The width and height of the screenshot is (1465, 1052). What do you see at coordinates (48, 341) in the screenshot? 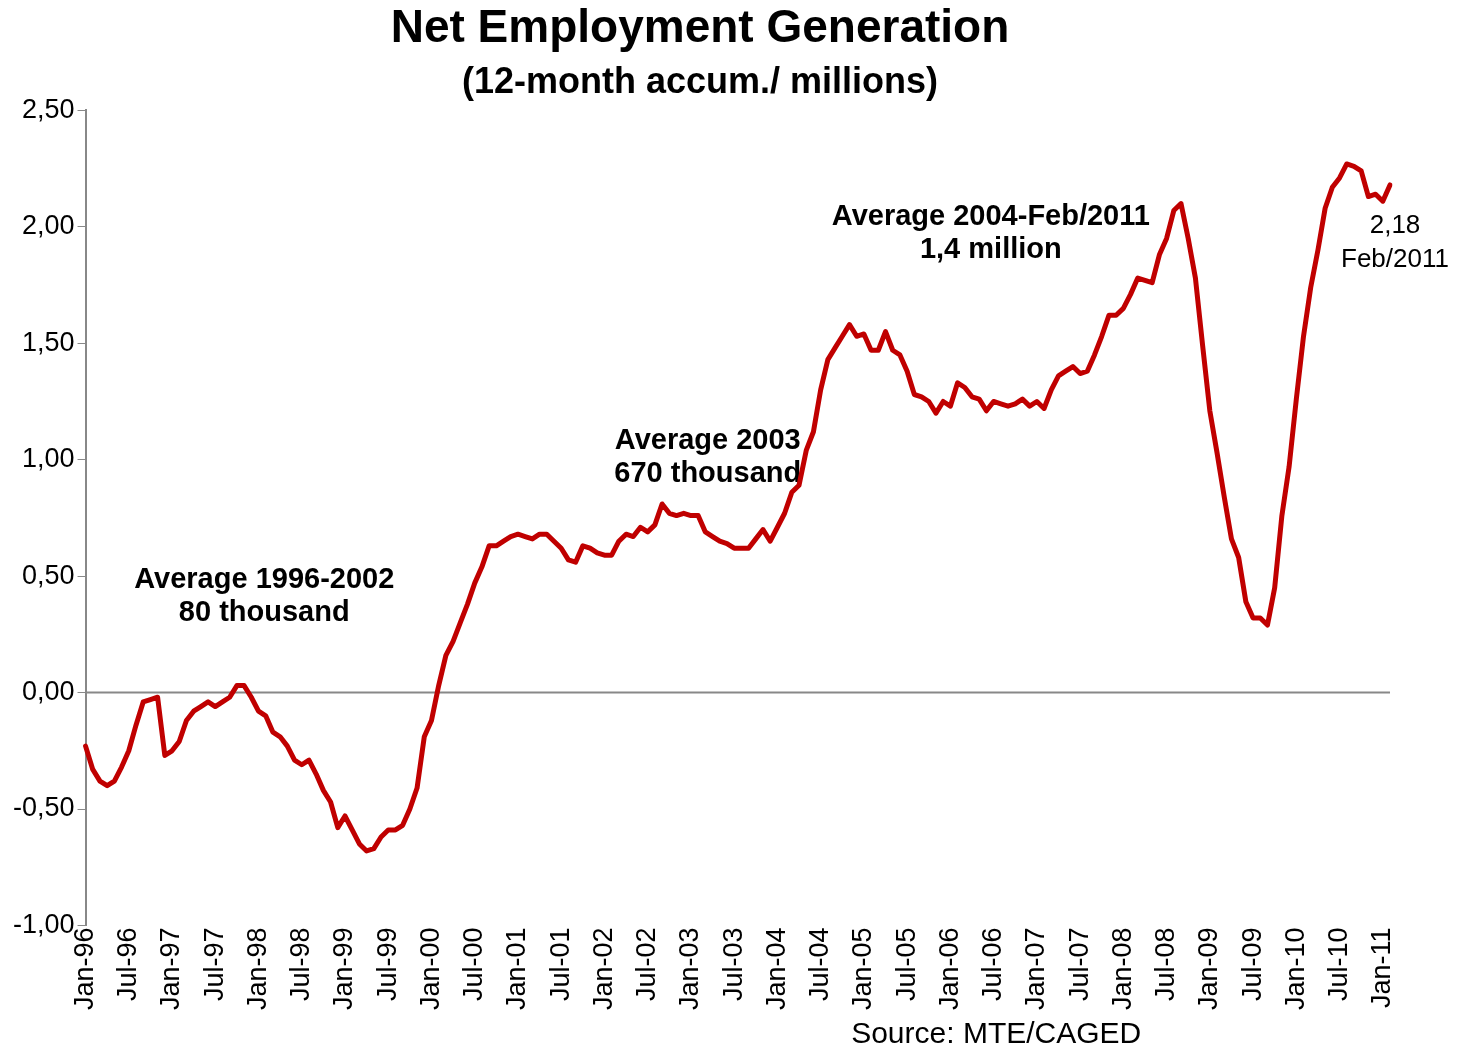
I see `y-tick-label: 1,50` at bounding box center [48, 341].